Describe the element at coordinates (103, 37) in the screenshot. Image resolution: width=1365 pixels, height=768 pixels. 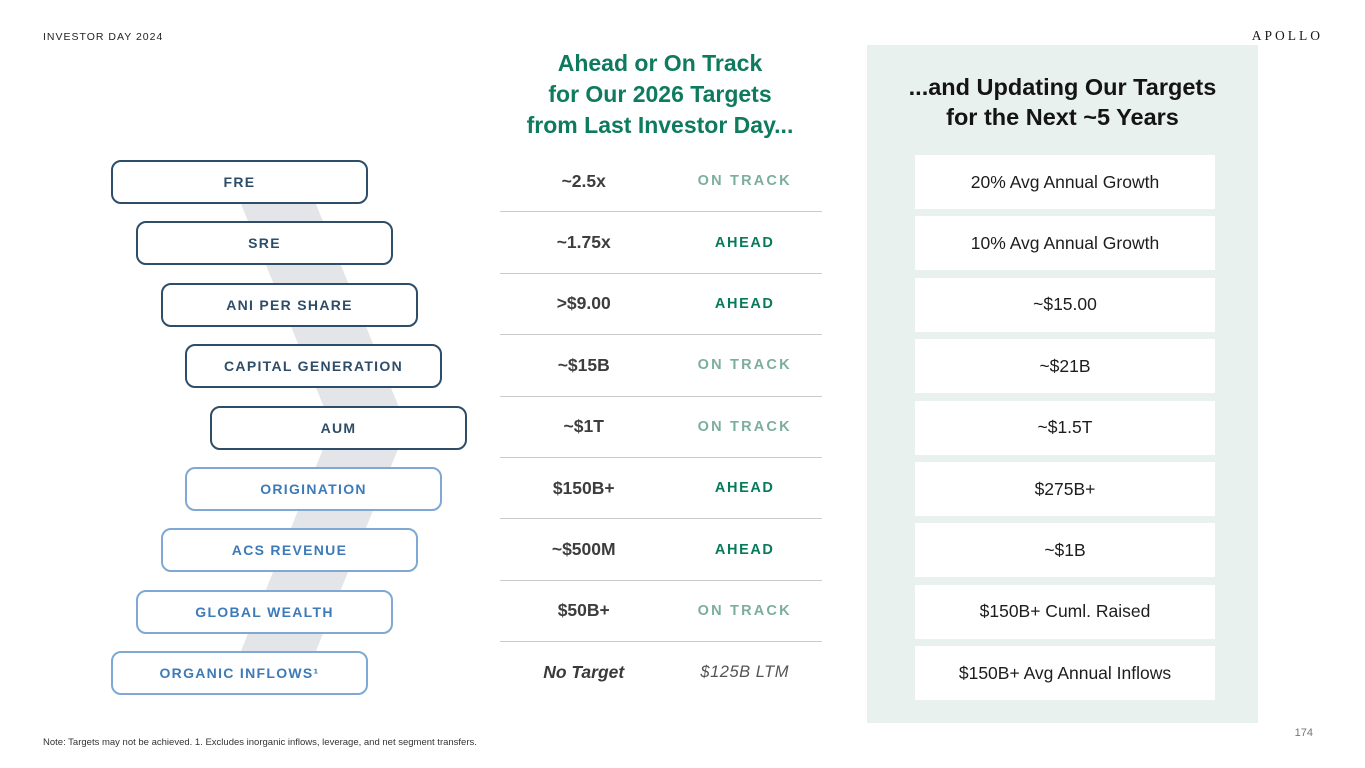
I see `event-title: INVESTOR DAY 2024` at that location.